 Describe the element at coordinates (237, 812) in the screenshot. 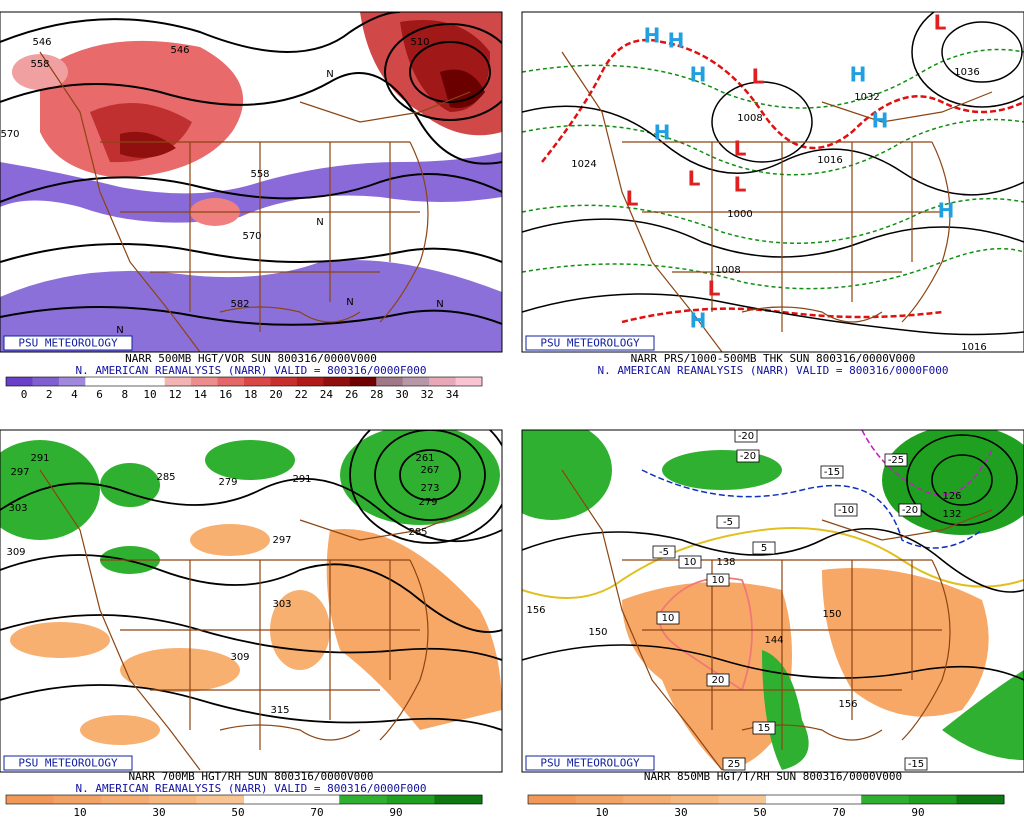

I see `colorbar-label: 50` at that location.